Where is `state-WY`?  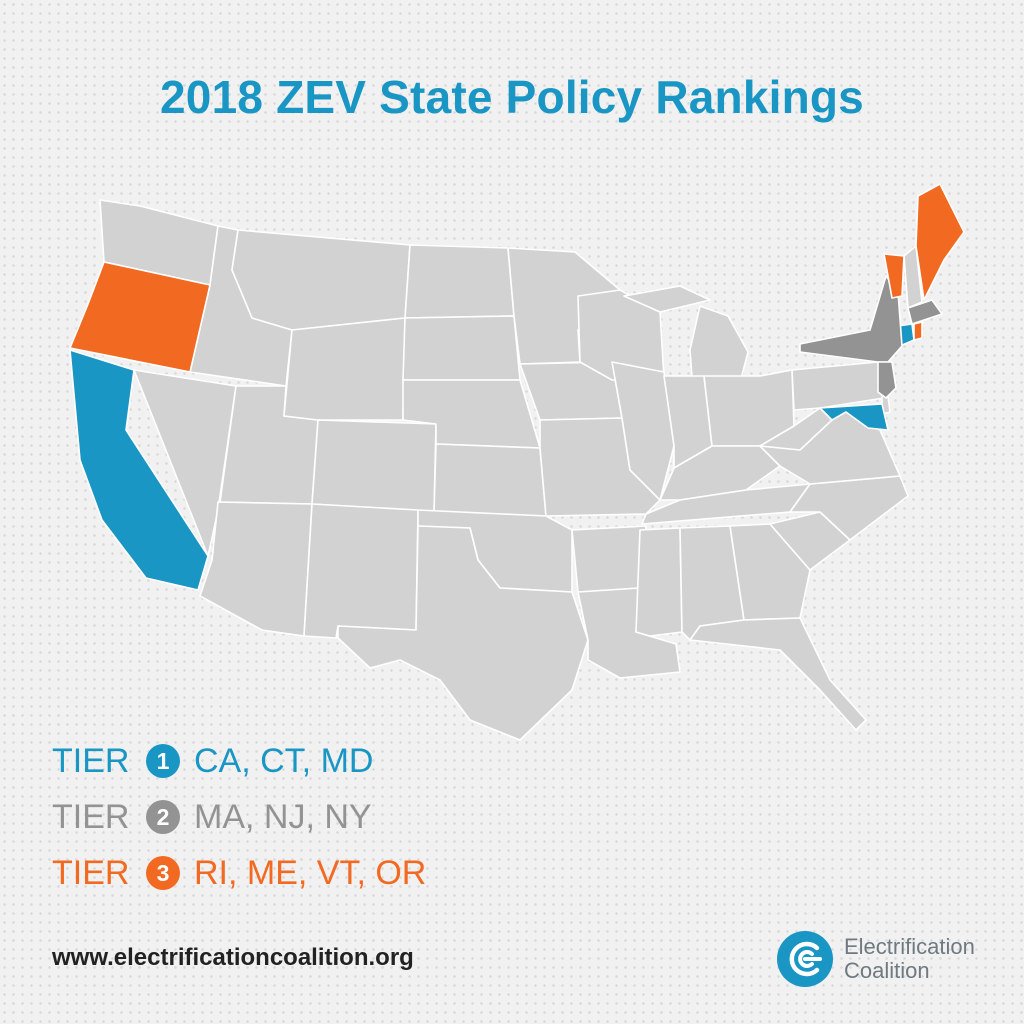 state-WY is located at coordinates (344, 369).